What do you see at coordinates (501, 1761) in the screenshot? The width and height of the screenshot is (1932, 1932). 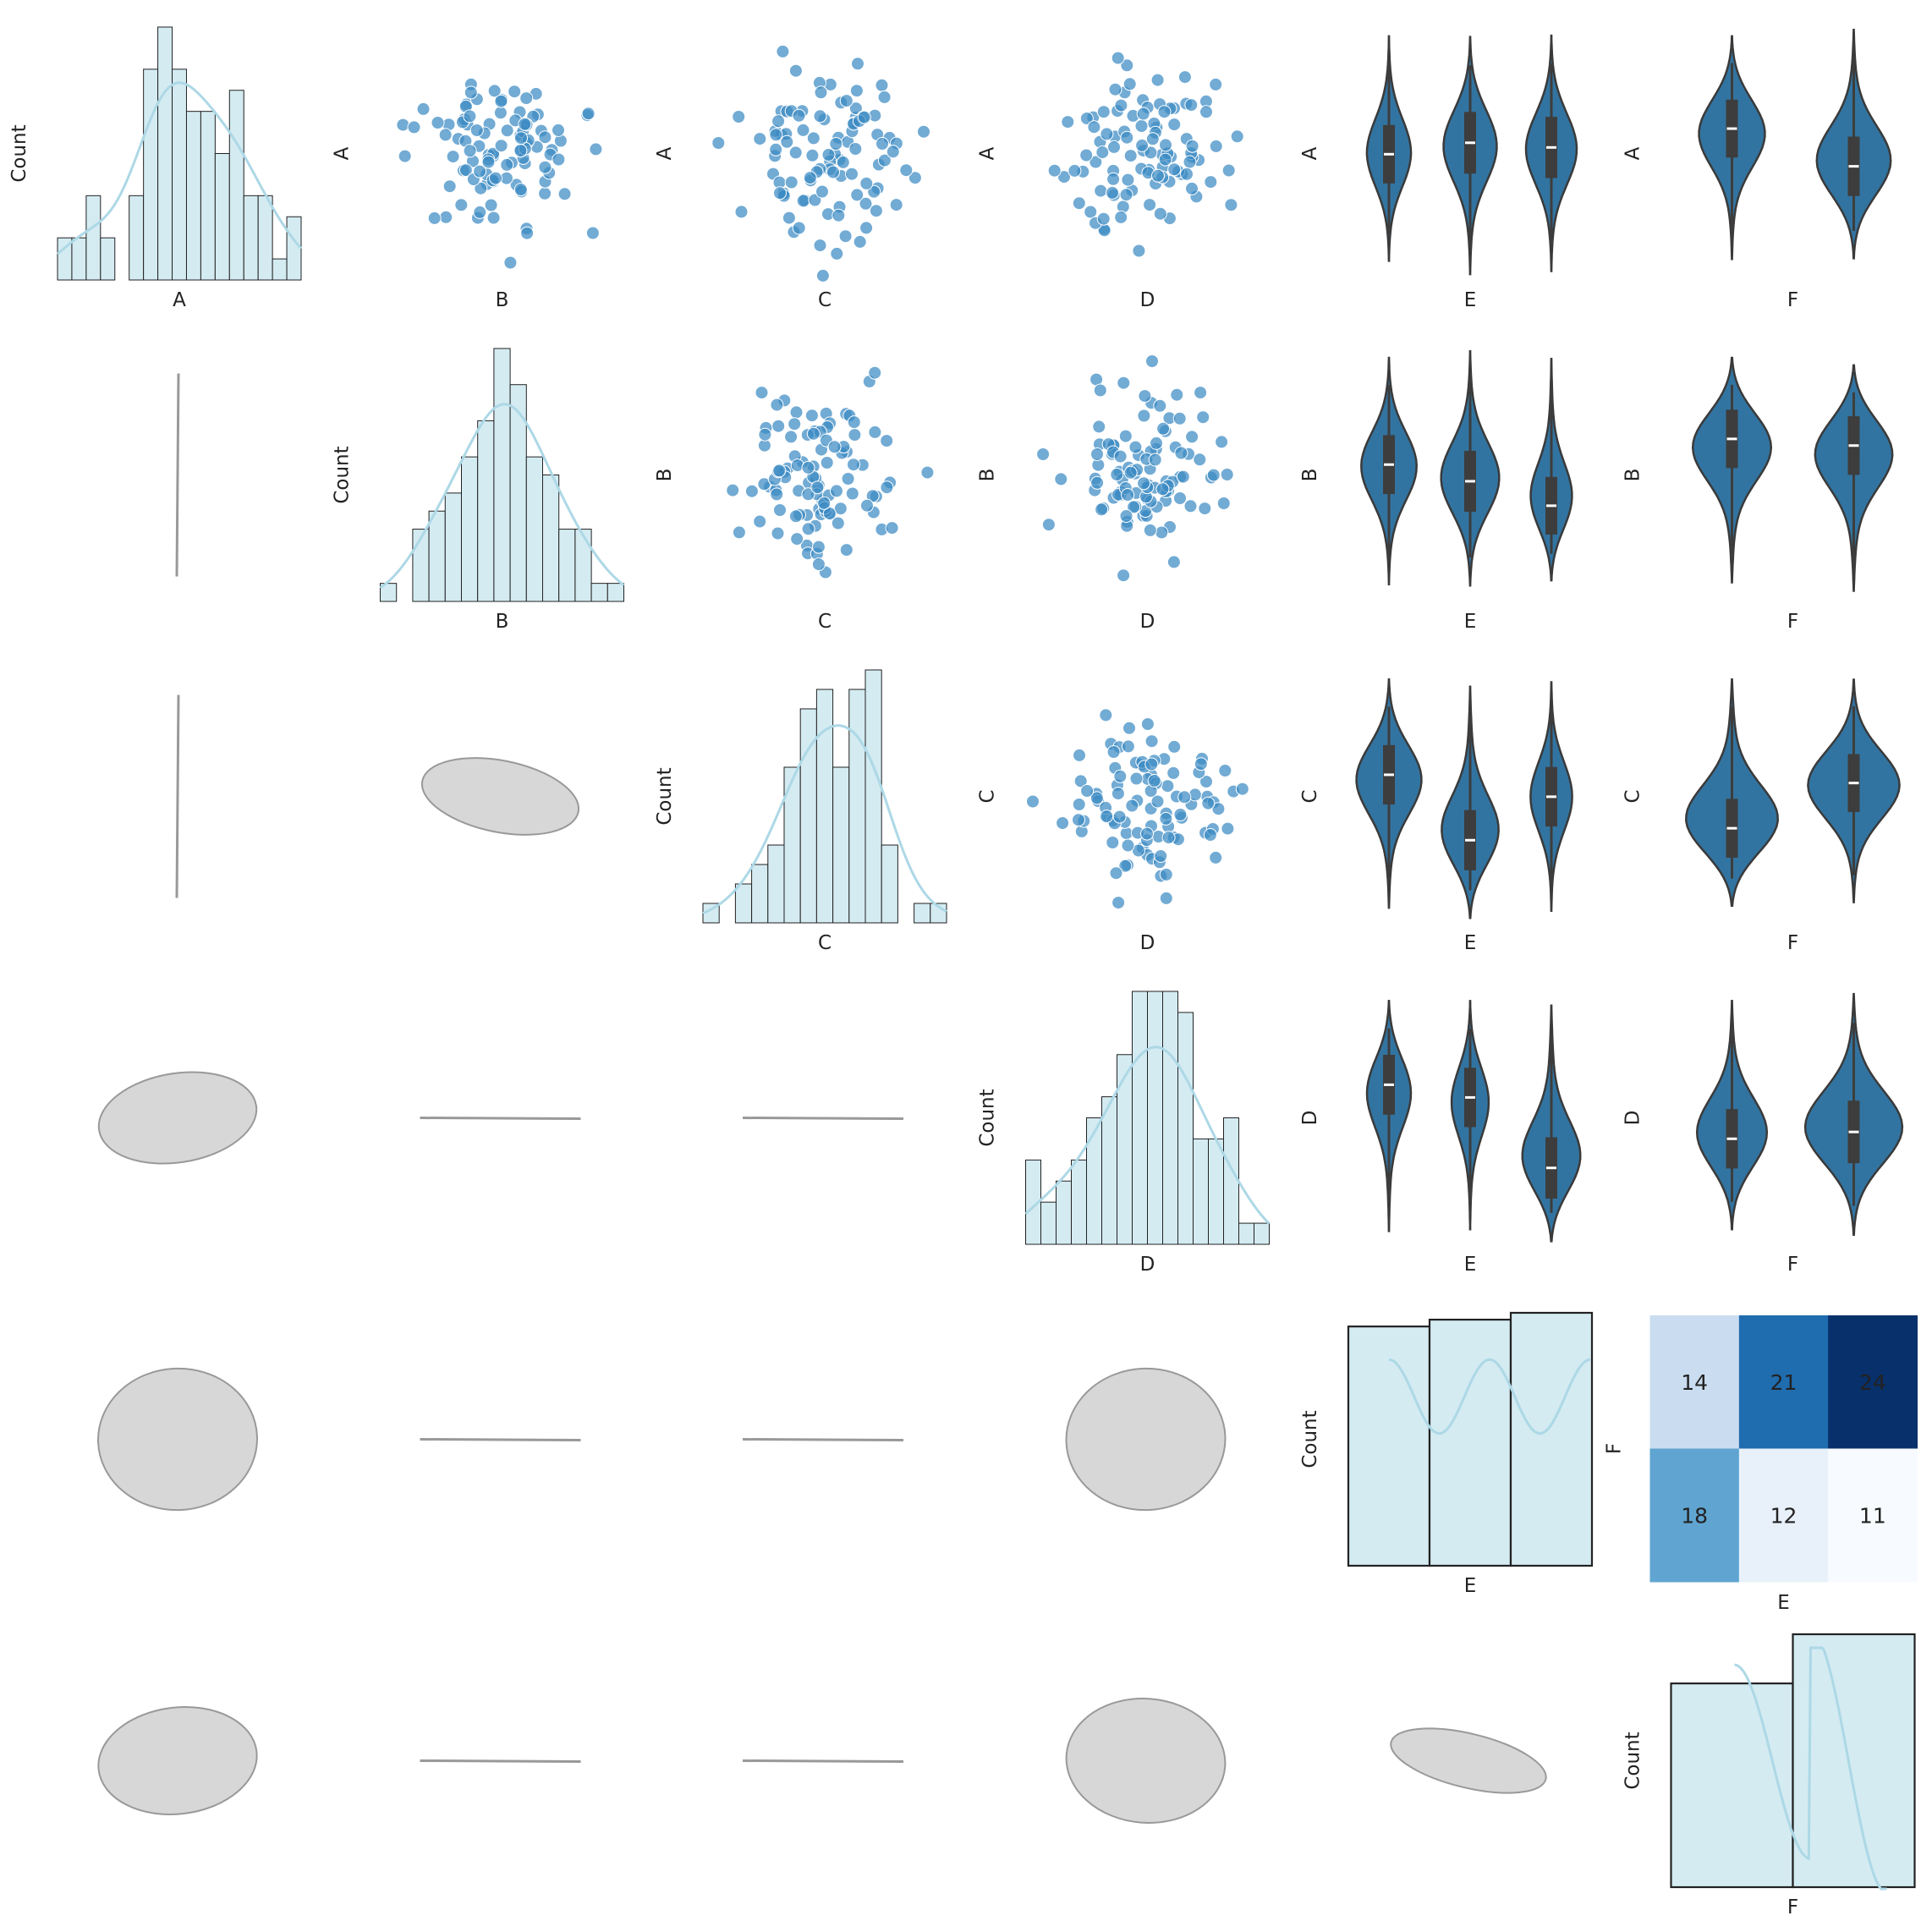 I see `pair-cell-F-B` at bounding box center [501, 1761].